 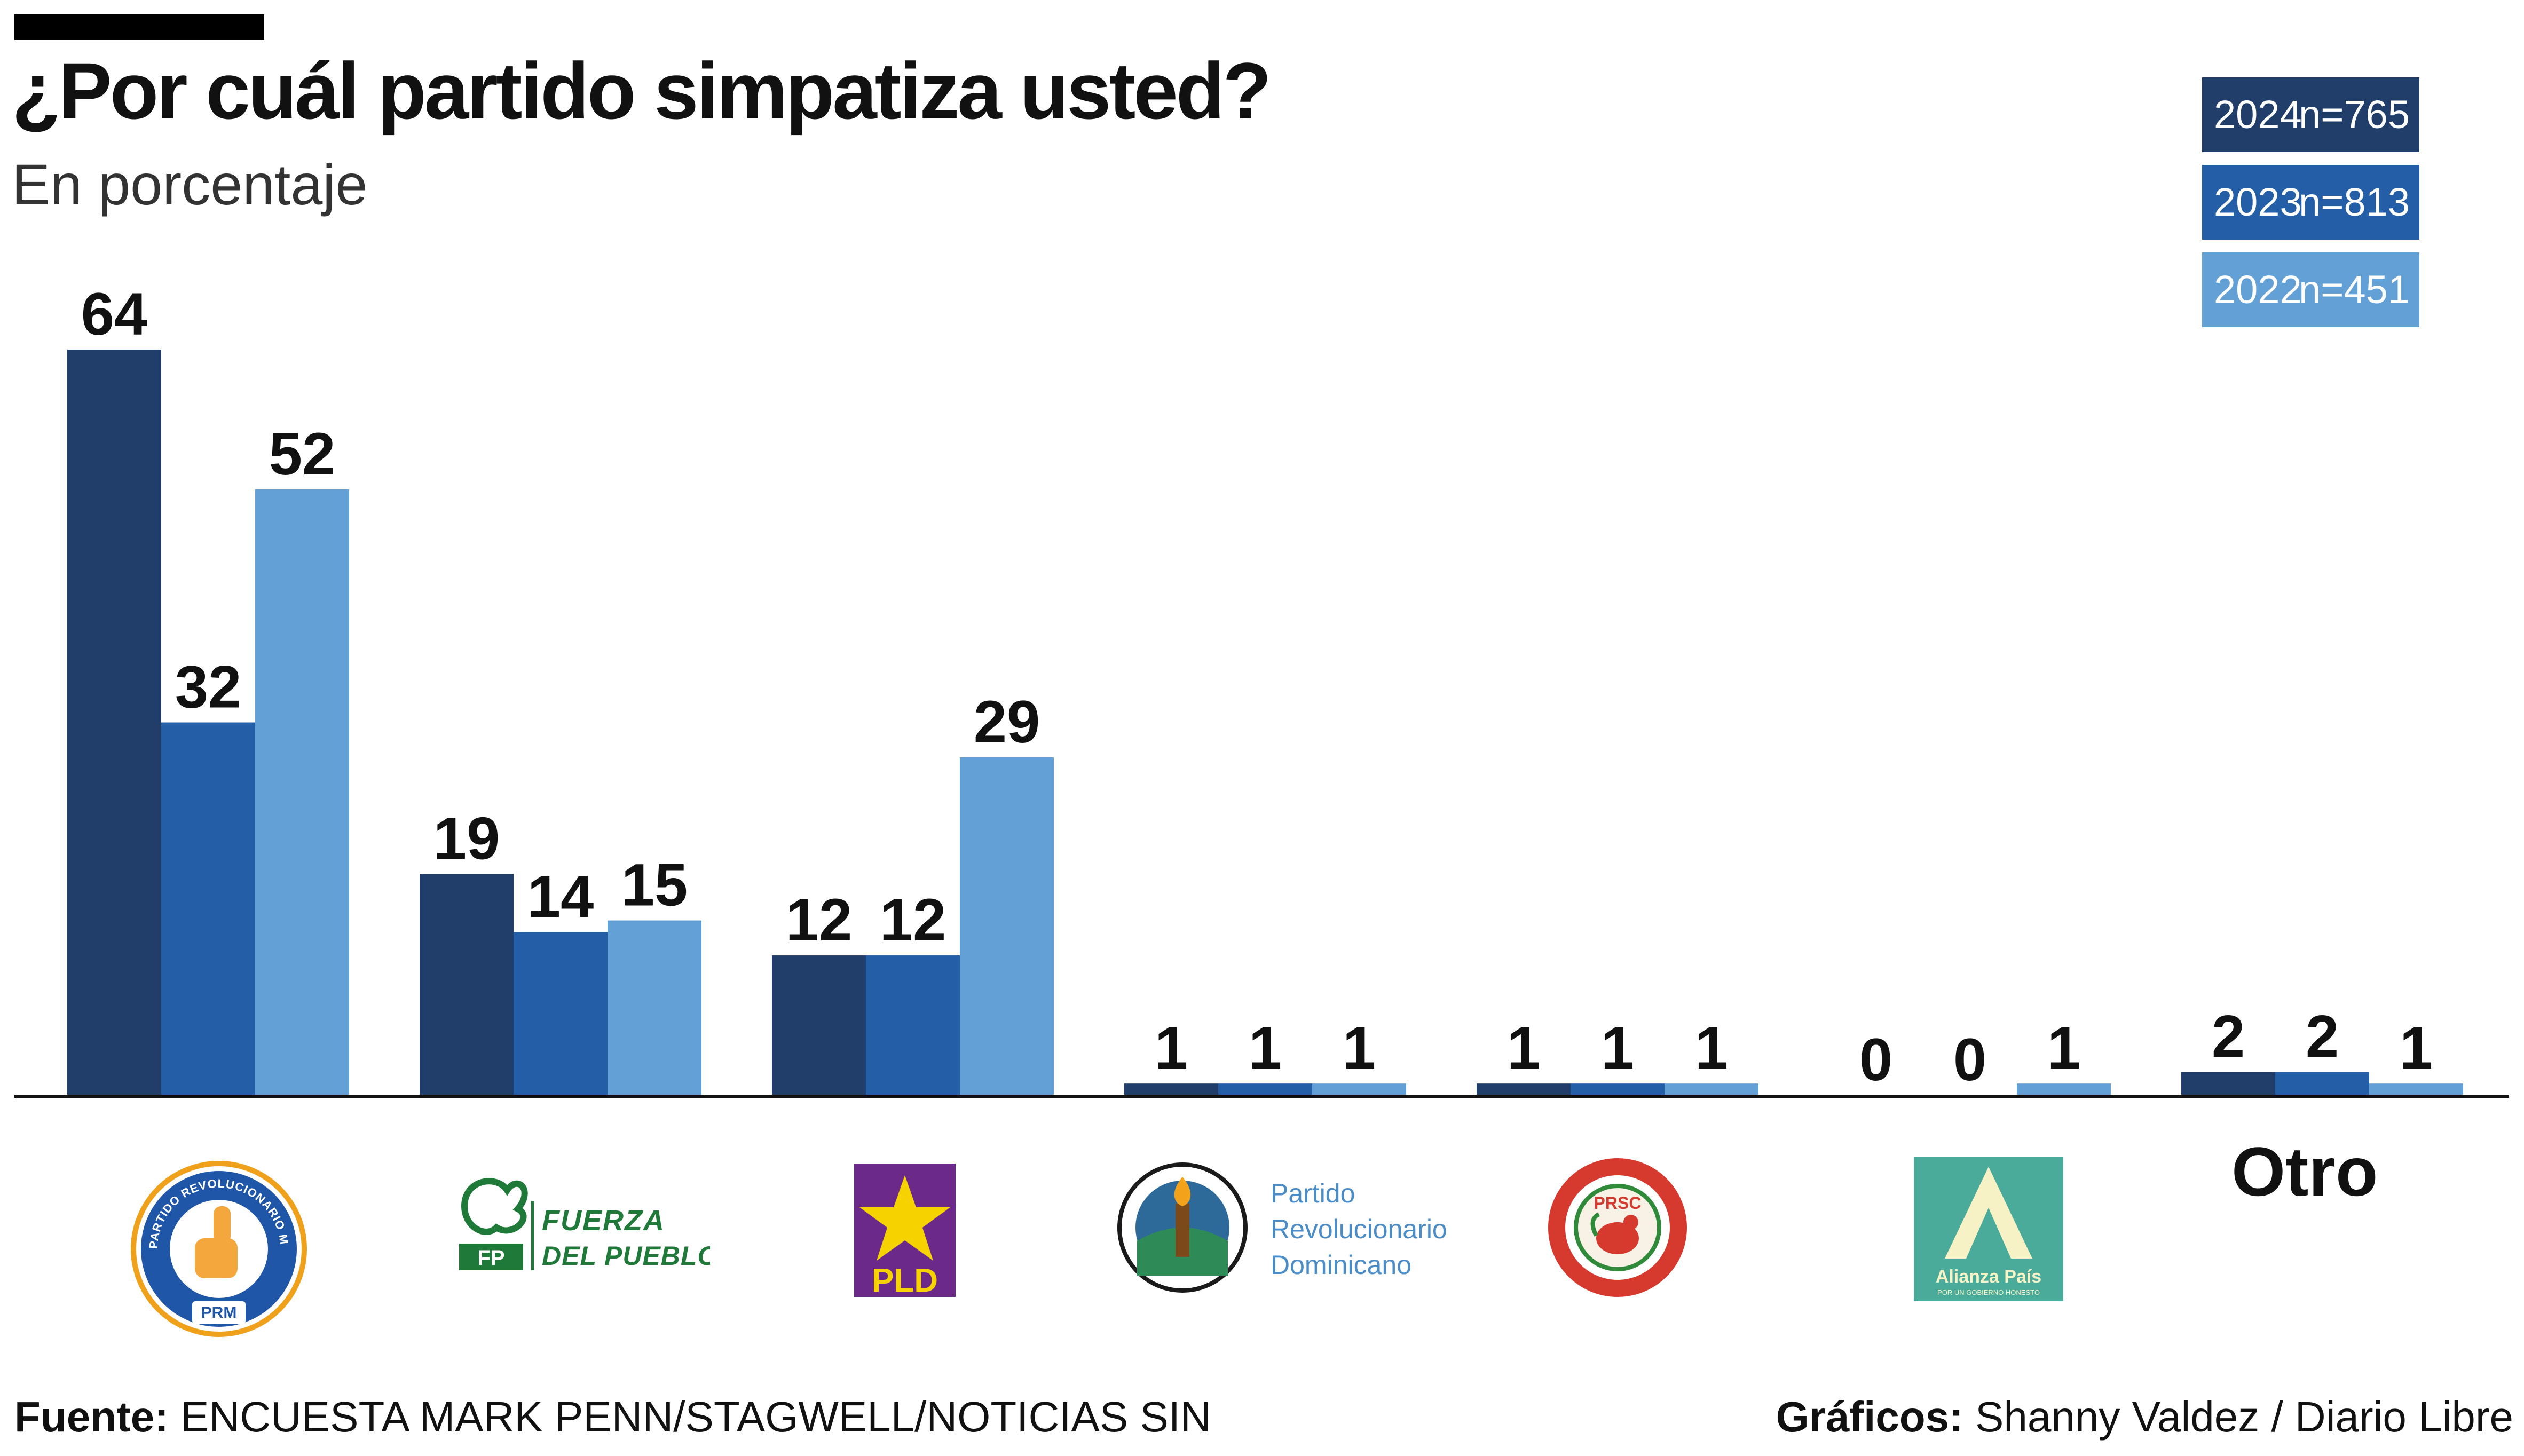 What do you see at coordinates (1618, 1203) in the screenshot?
I see `prsc-abbr: PRSC` at bounding box center [1618, 1203].